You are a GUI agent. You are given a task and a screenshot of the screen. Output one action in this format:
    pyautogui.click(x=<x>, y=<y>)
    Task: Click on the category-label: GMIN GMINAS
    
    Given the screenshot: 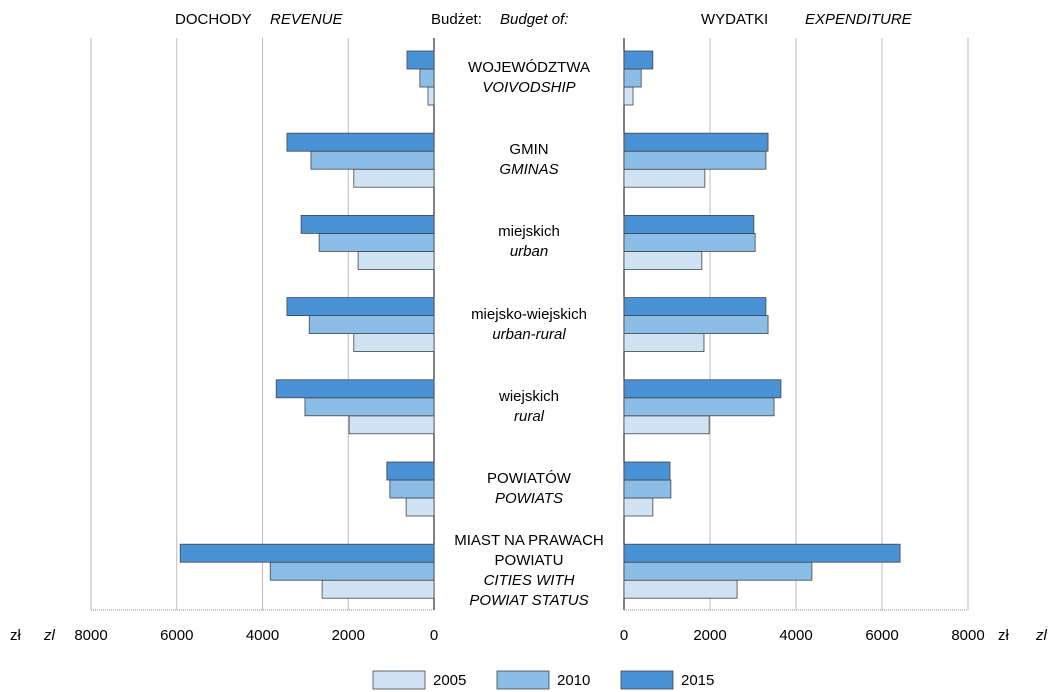 What is the action you would take?
    pyautogui.click(x=529, y=160)
    